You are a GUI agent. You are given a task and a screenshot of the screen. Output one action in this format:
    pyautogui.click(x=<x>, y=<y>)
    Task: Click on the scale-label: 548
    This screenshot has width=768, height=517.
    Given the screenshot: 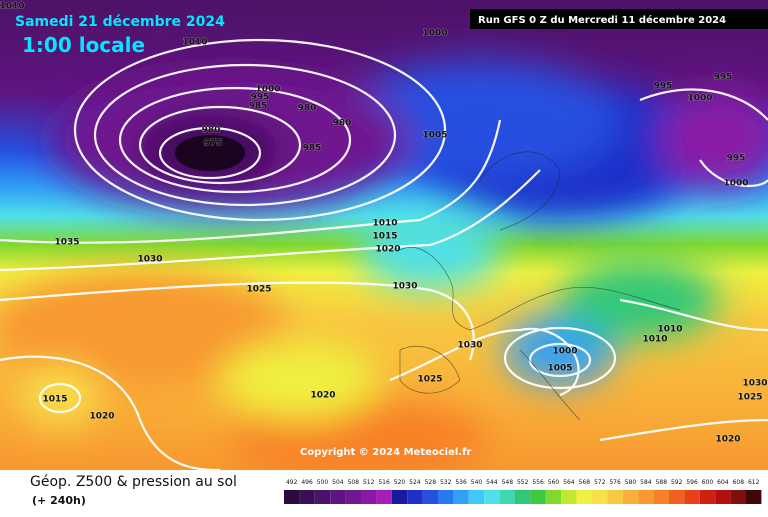 What is the action you would take?
    pyautogui.click(x=508, y=482)
    